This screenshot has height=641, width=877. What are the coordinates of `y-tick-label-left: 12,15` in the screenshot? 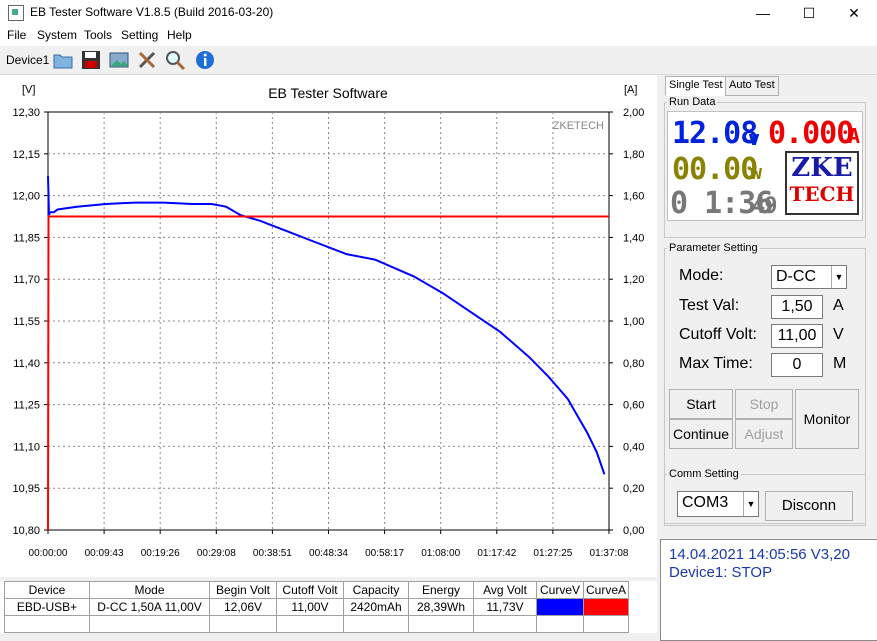 It's located at (26, 155).